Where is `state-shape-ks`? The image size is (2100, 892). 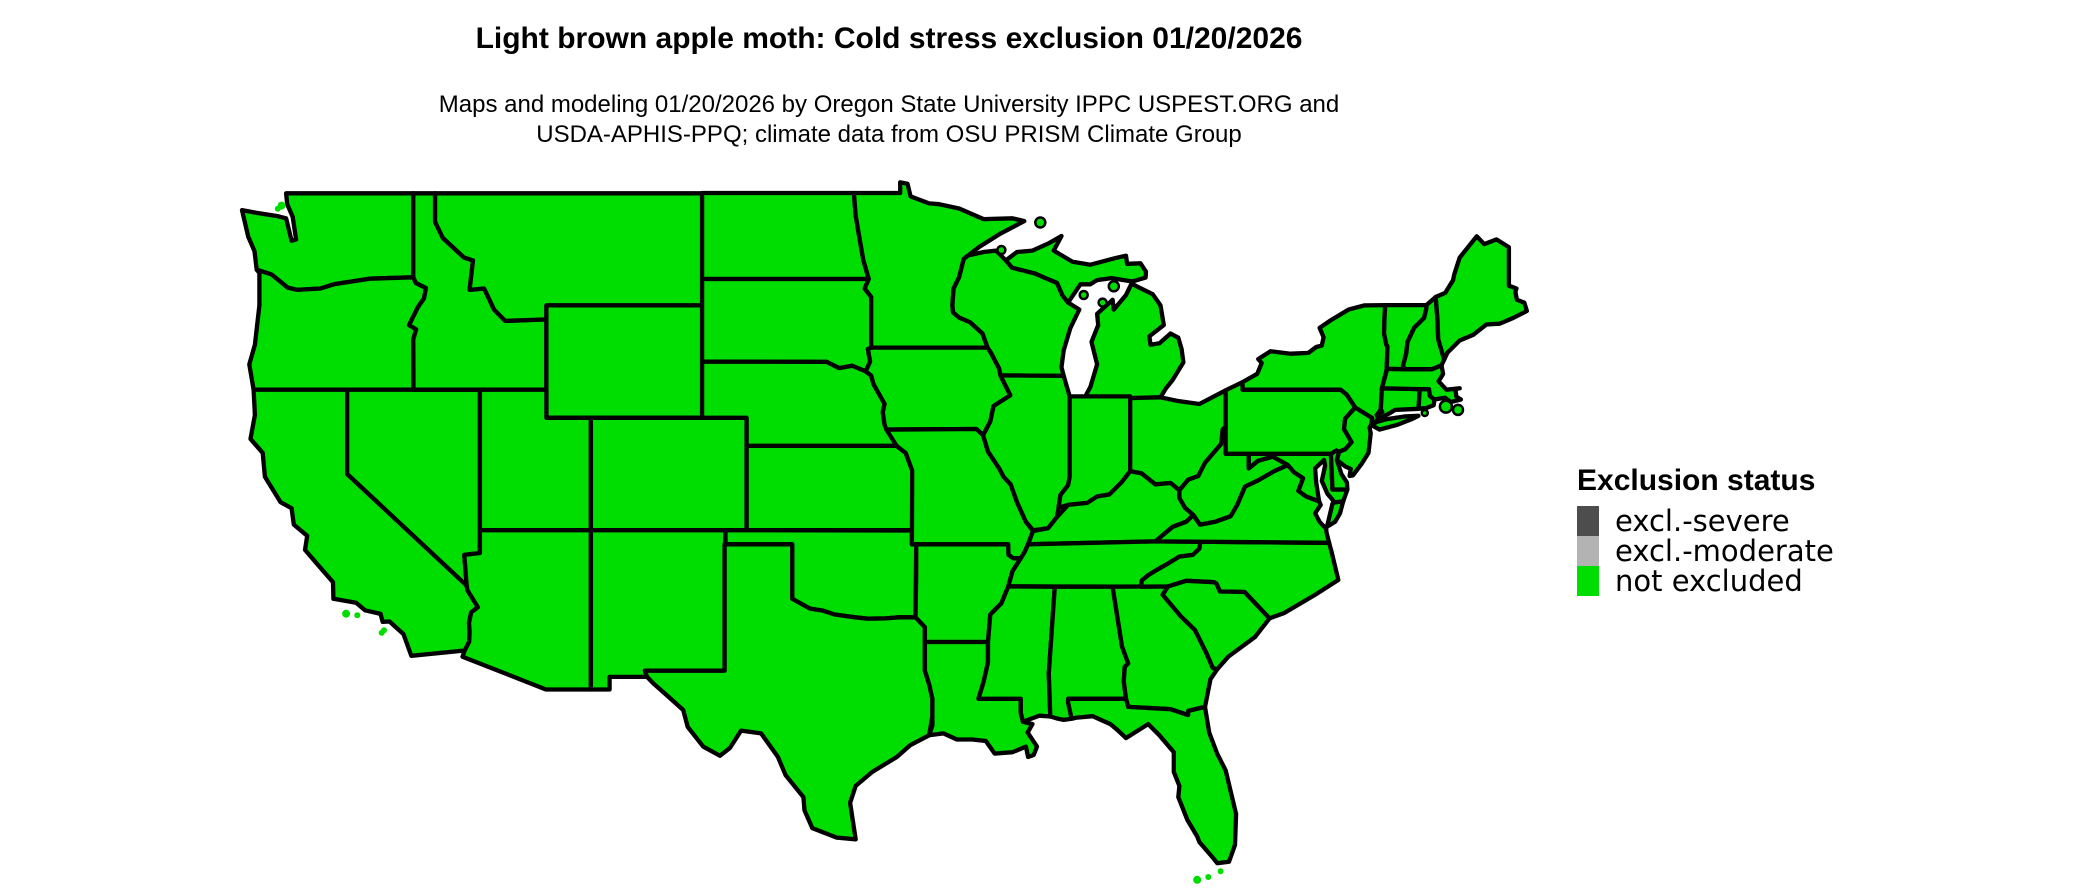 state-shape-ks is located at coordinates (829, 488).